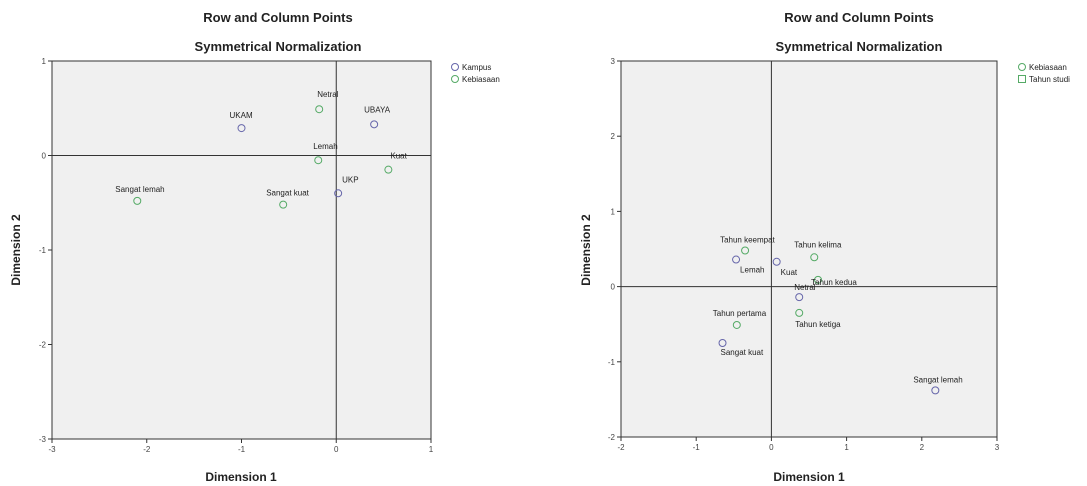  I want to click on chart-2-y-ticks: 3 2 1 0 -1 -2, so click(614, 249).